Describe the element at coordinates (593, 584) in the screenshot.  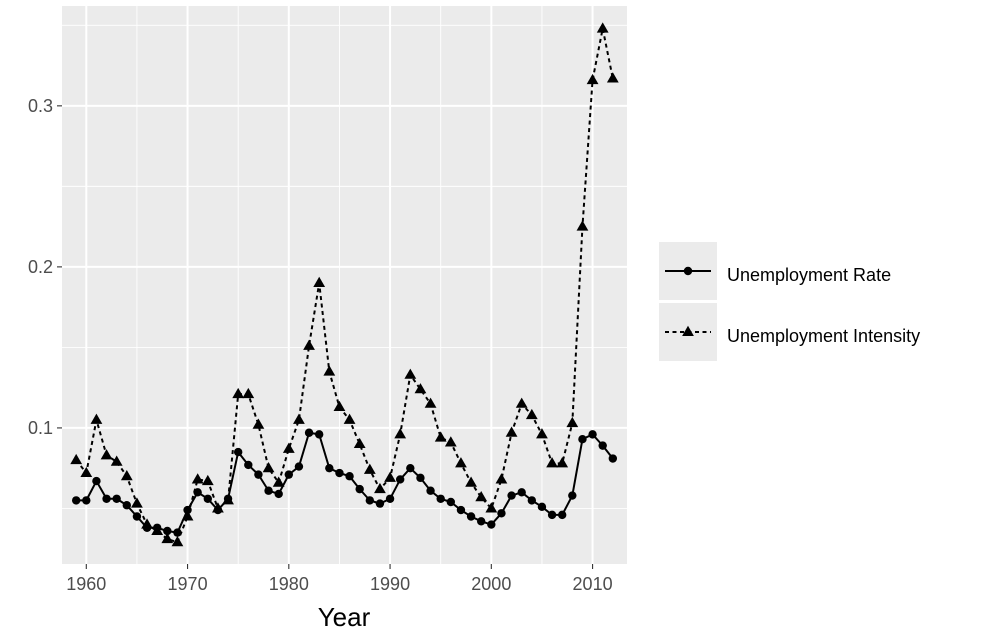
I see `x-tick-label: 2010` at that location.